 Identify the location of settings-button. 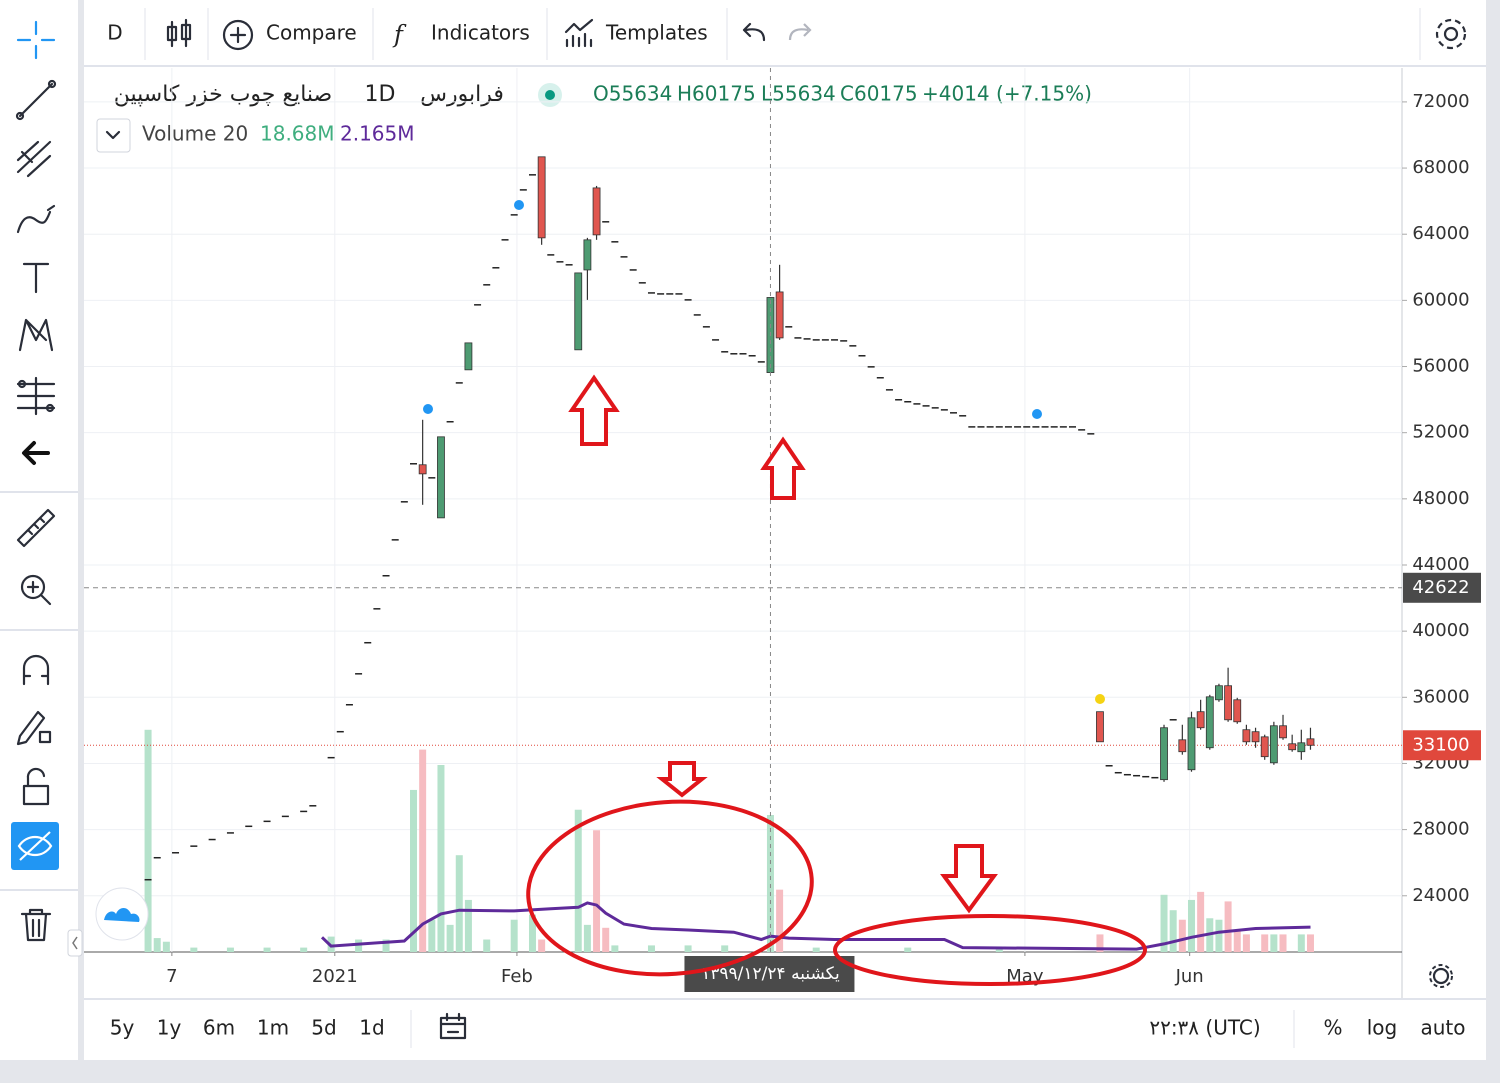
(1451, 34).